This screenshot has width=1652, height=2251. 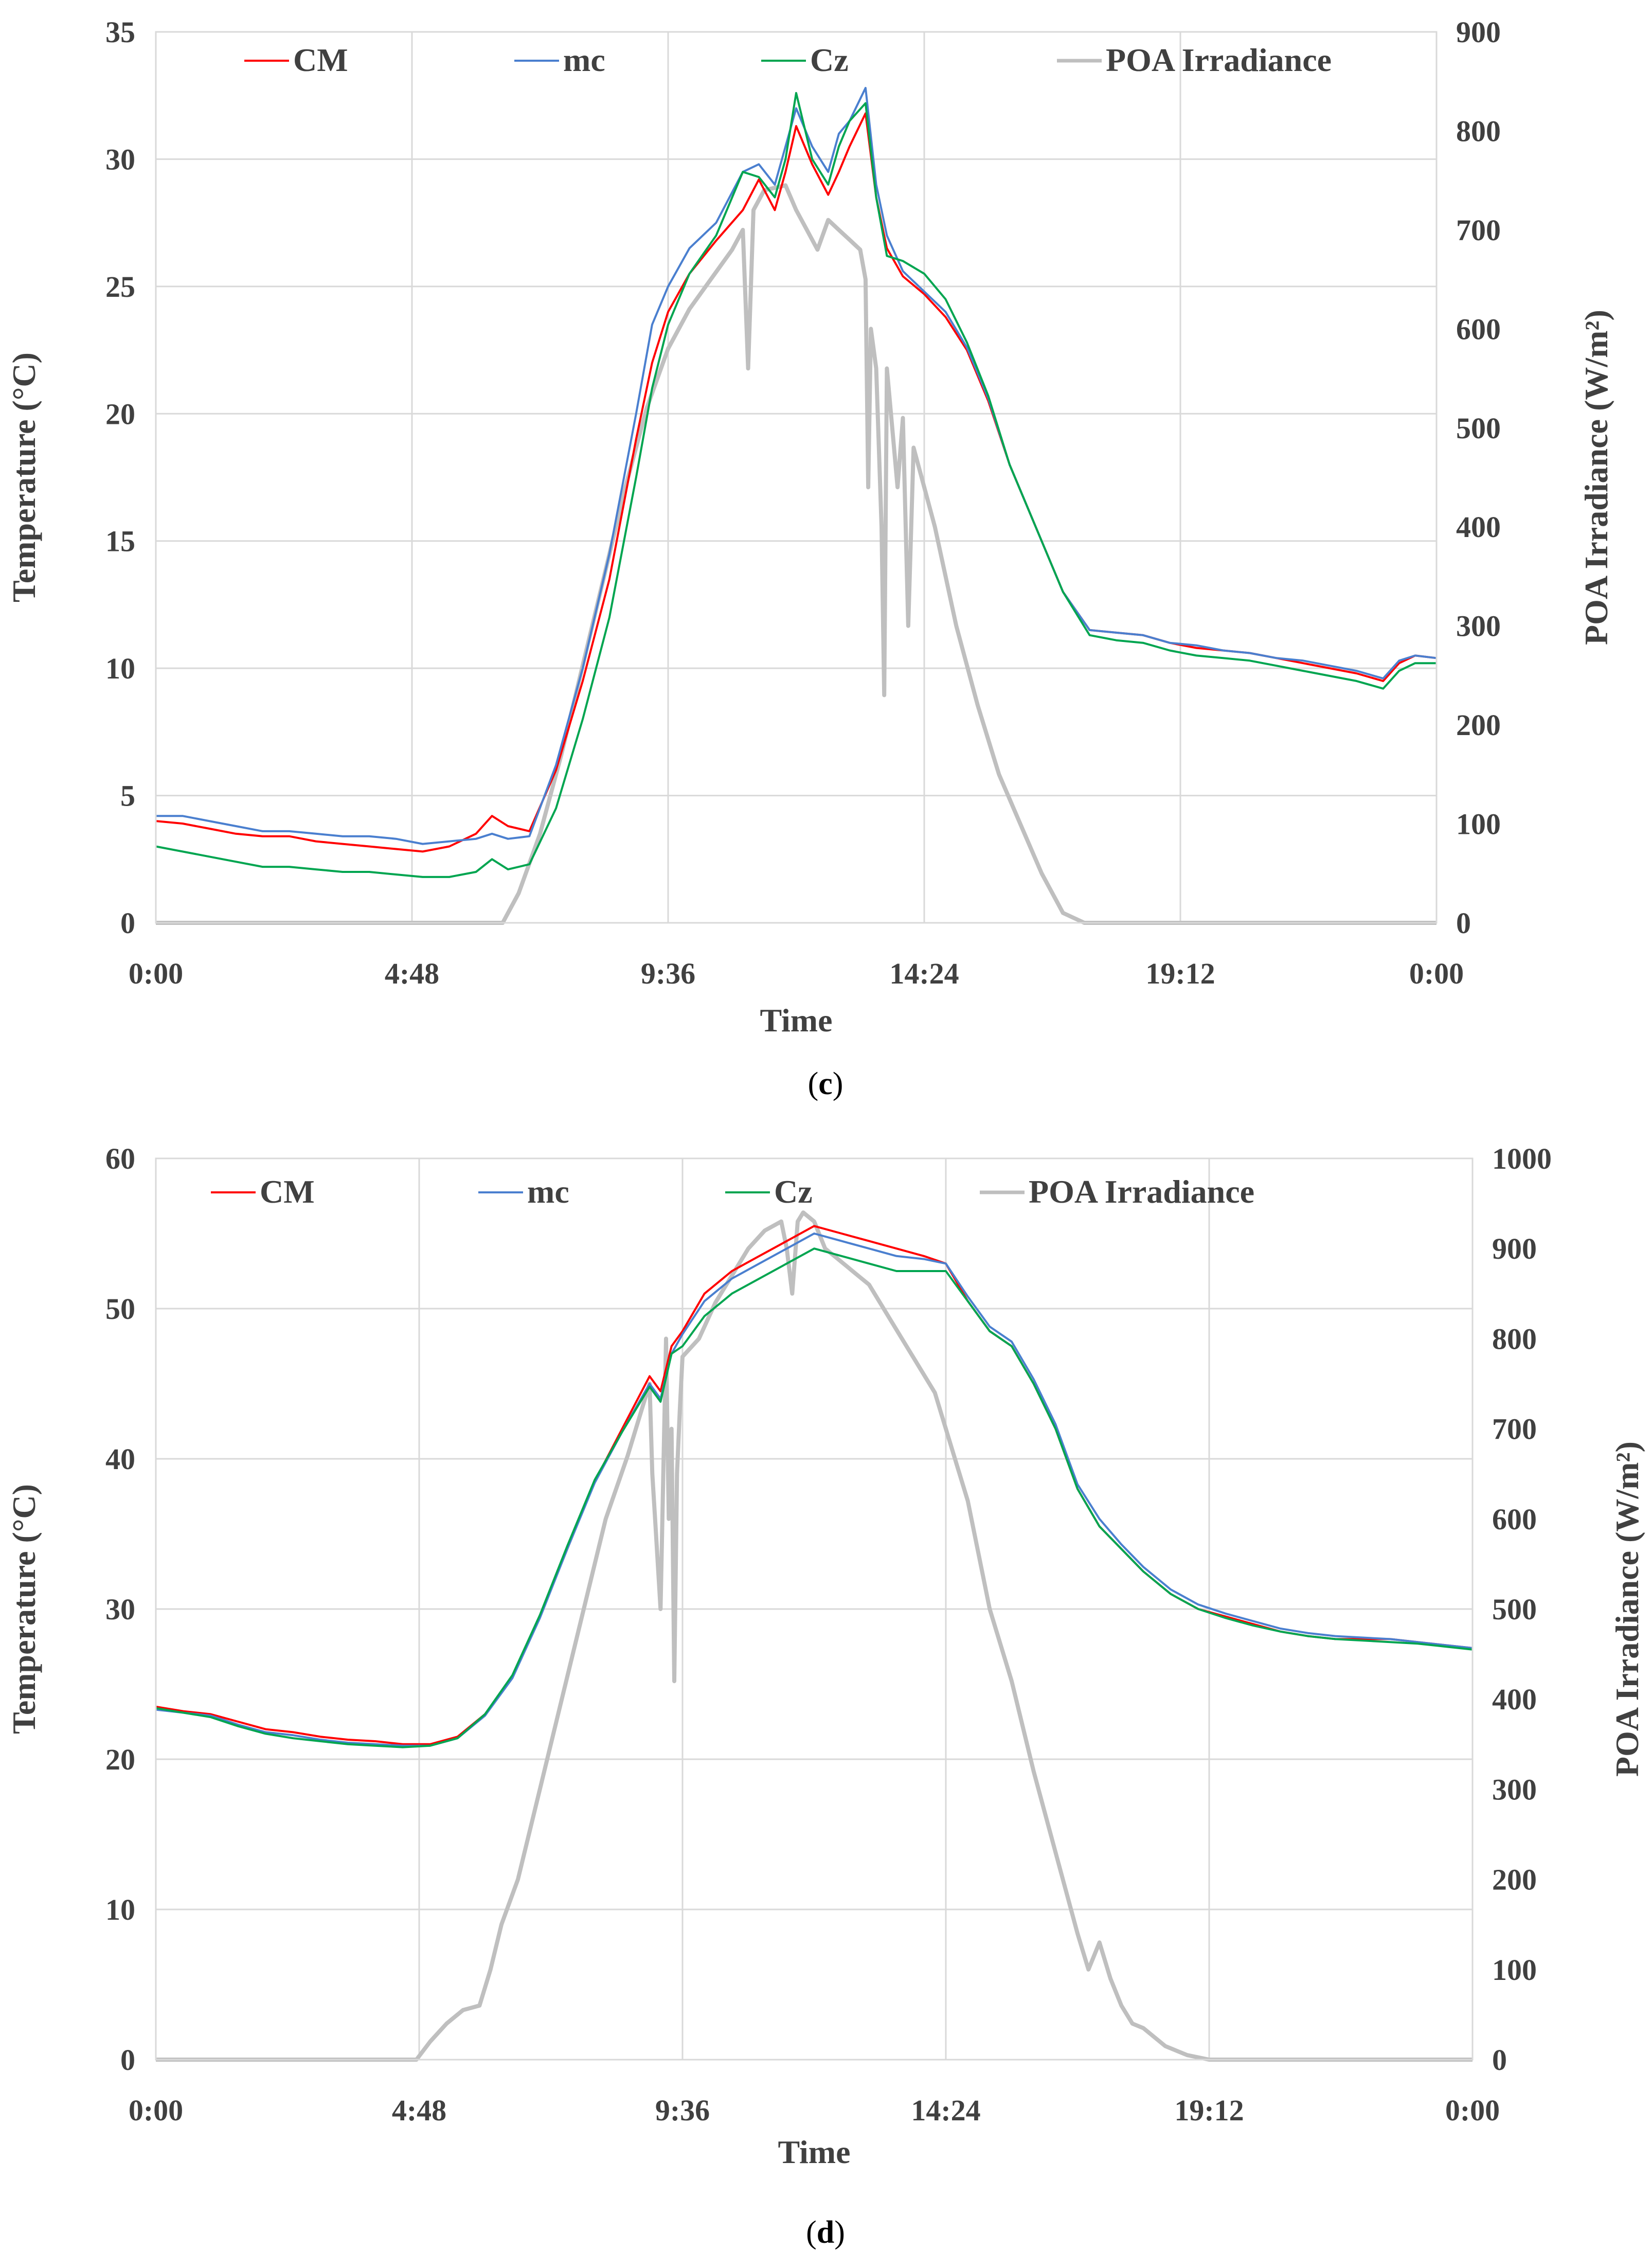 I want to click on y-tick-label: 40, so click(x=120, y=1459).